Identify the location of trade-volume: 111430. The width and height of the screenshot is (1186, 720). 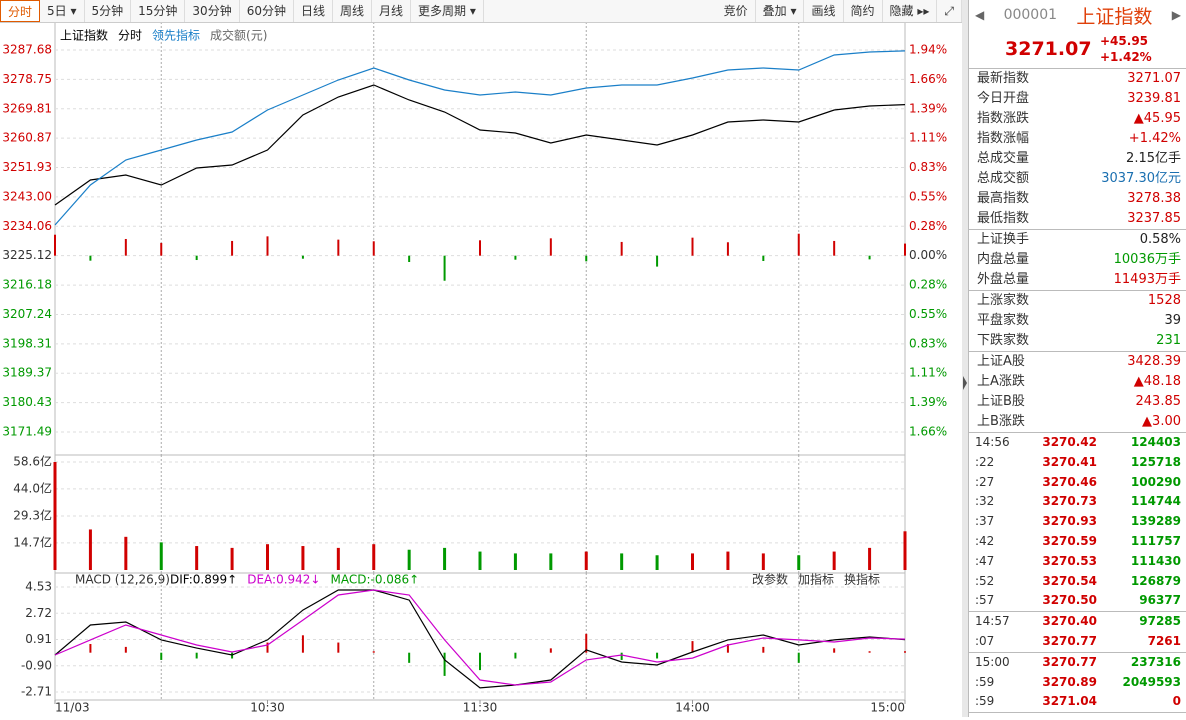
(1155, 560).